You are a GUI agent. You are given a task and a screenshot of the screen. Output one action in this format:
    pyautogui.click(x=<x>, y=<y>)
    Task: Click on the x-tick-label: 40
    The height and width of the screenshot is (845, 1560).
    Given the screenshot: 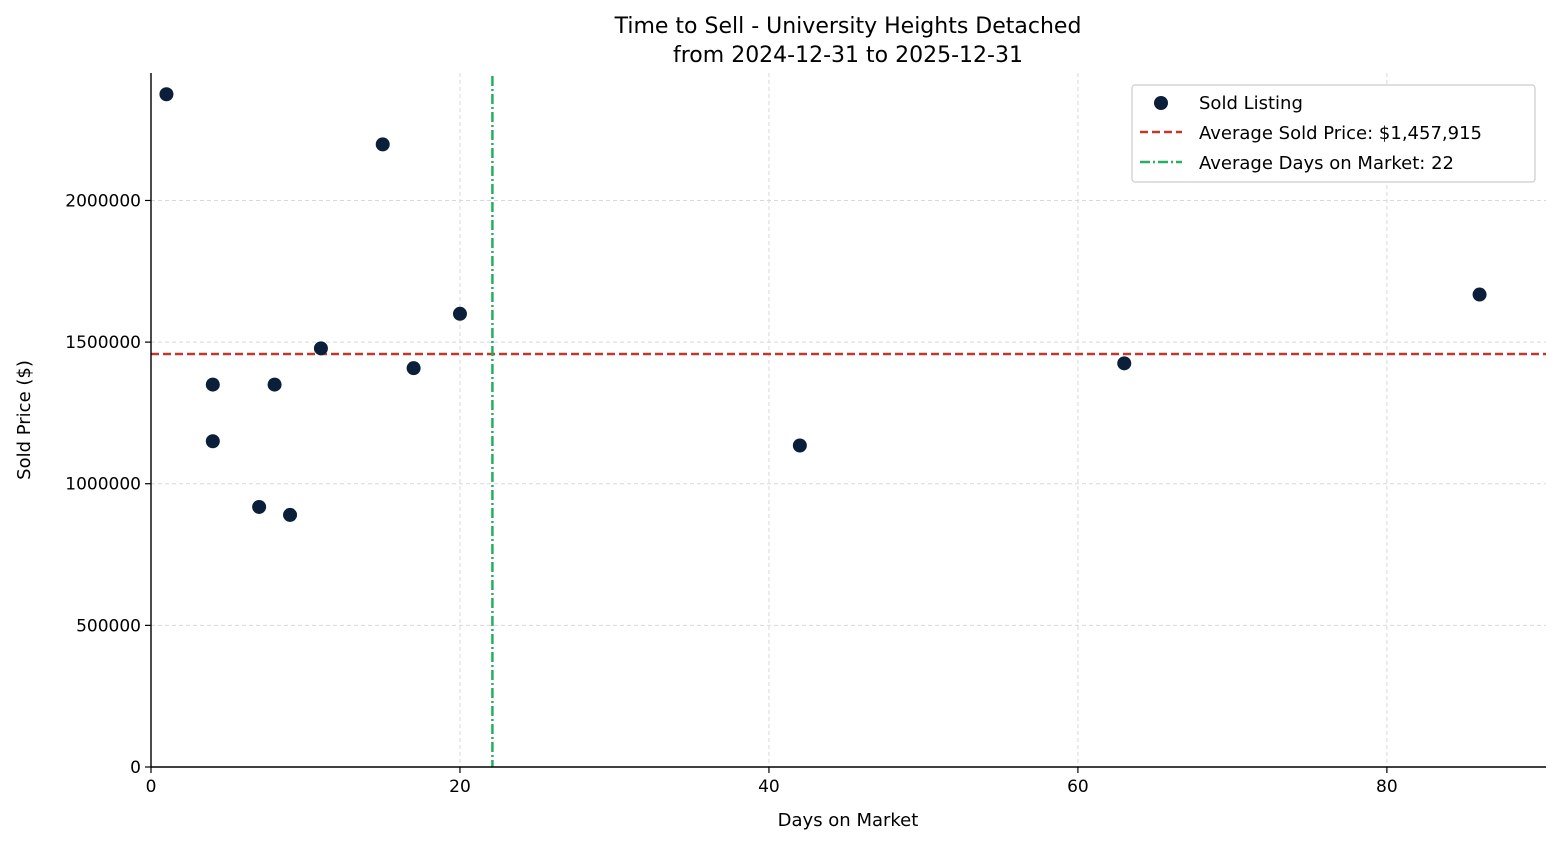 What is the action you would take?
    pyautogui.click(x=769, y=787)
    